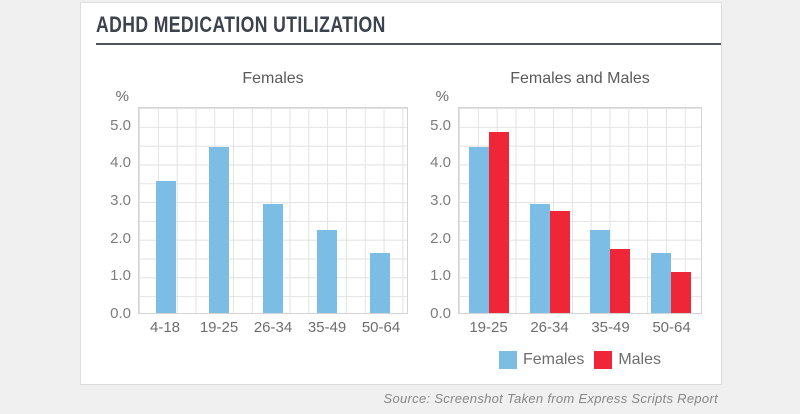 The height and width of the screenshot is (414, 800). I want to click on legend-label: Females, so click(553, 359).